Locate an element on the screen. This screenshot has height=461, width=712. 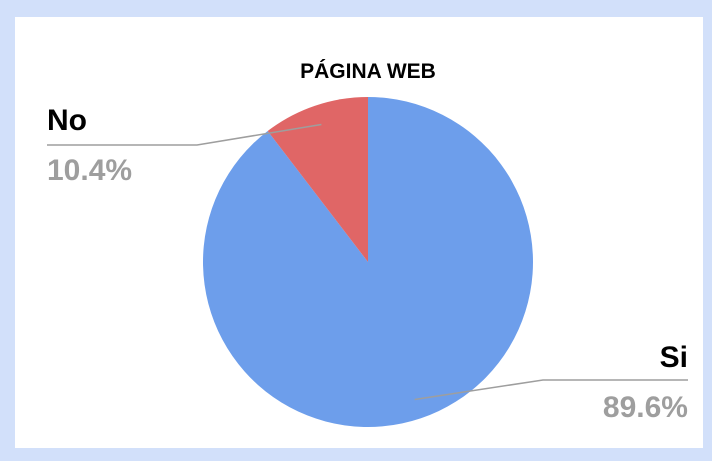
slice-label-si: Si is located at coordinates (674, 357).